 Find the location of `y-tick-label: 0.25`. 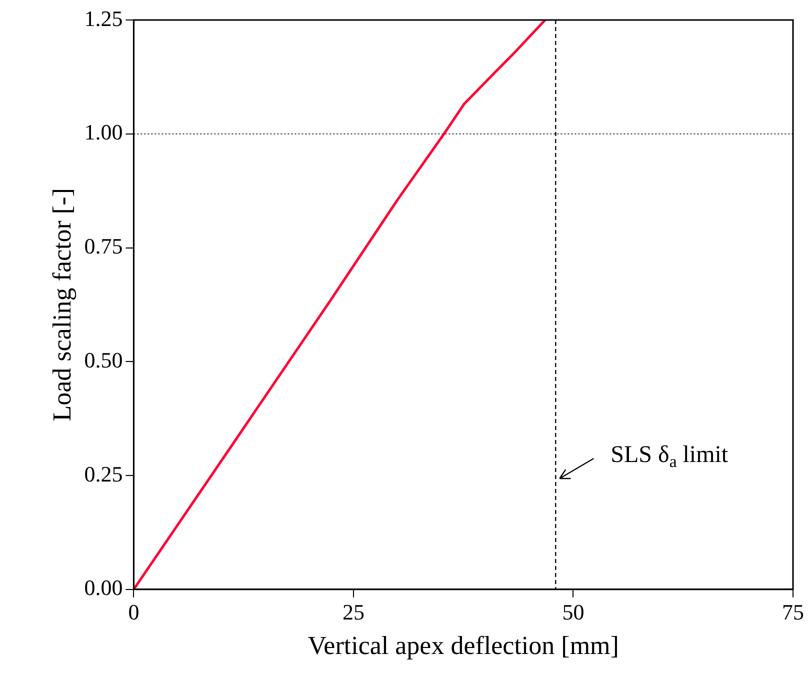

y-tick-label: 0.25 is located at coordinates (103, 473).